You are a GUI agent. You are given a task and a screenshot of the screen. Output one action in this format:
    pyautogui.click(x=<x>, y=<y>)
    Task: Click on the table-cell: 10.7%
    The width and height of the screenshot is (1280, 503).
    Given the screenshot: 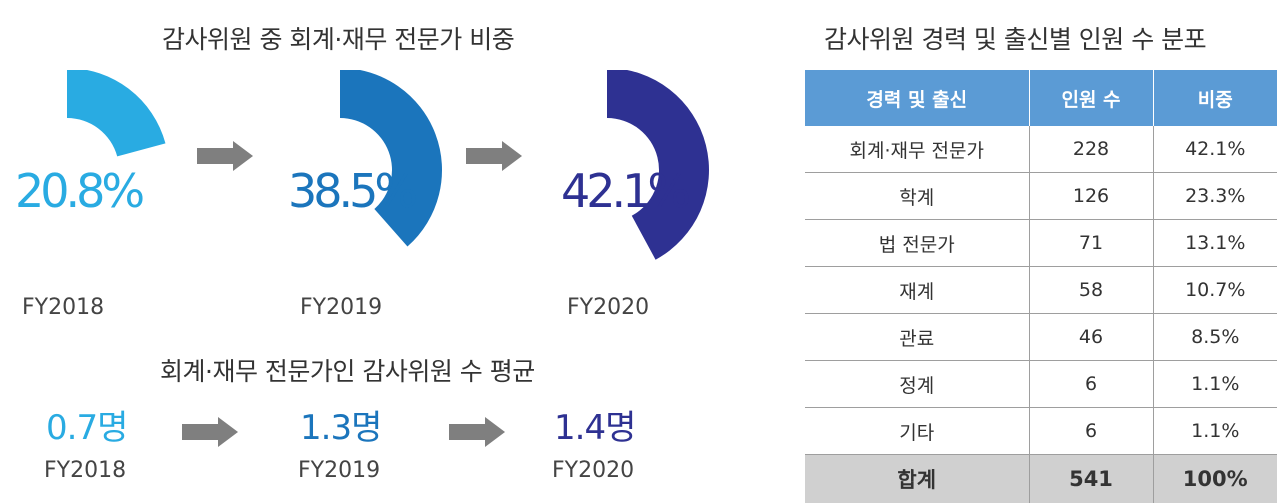 What is the action you would take?
    pyautogui.click(x=1215, y=290)
    